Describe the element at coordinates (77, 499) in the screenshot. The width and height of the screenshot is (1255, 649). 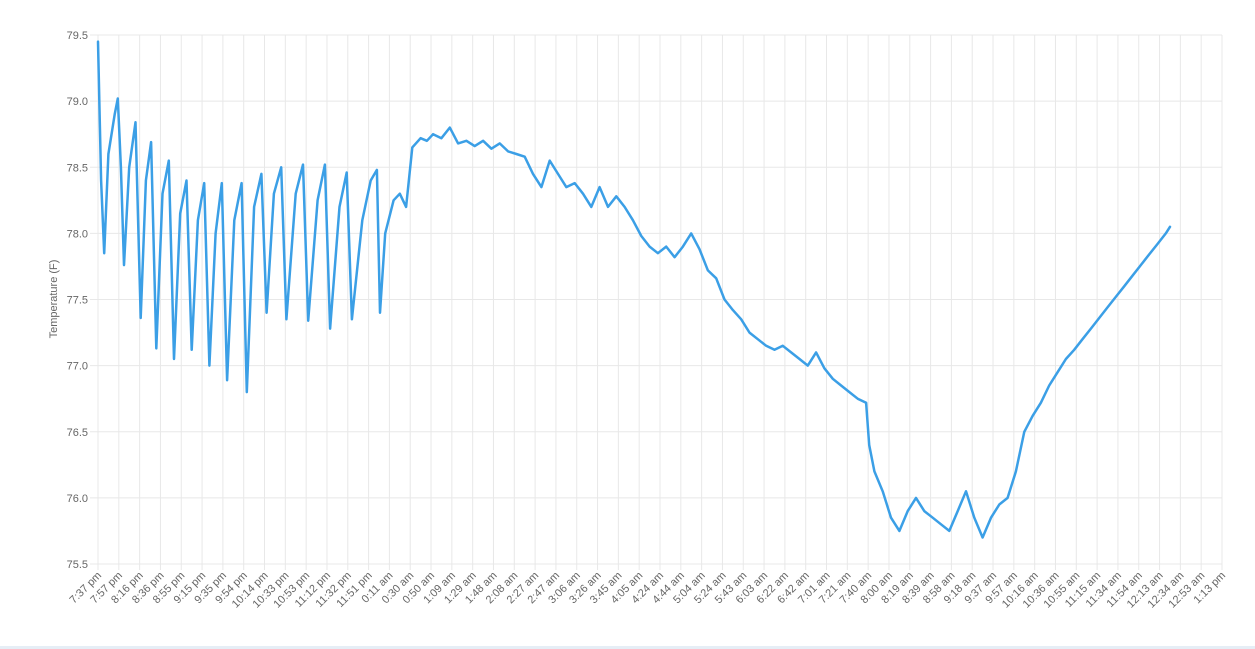
I see `y-tick-label: 76.0` at that location.